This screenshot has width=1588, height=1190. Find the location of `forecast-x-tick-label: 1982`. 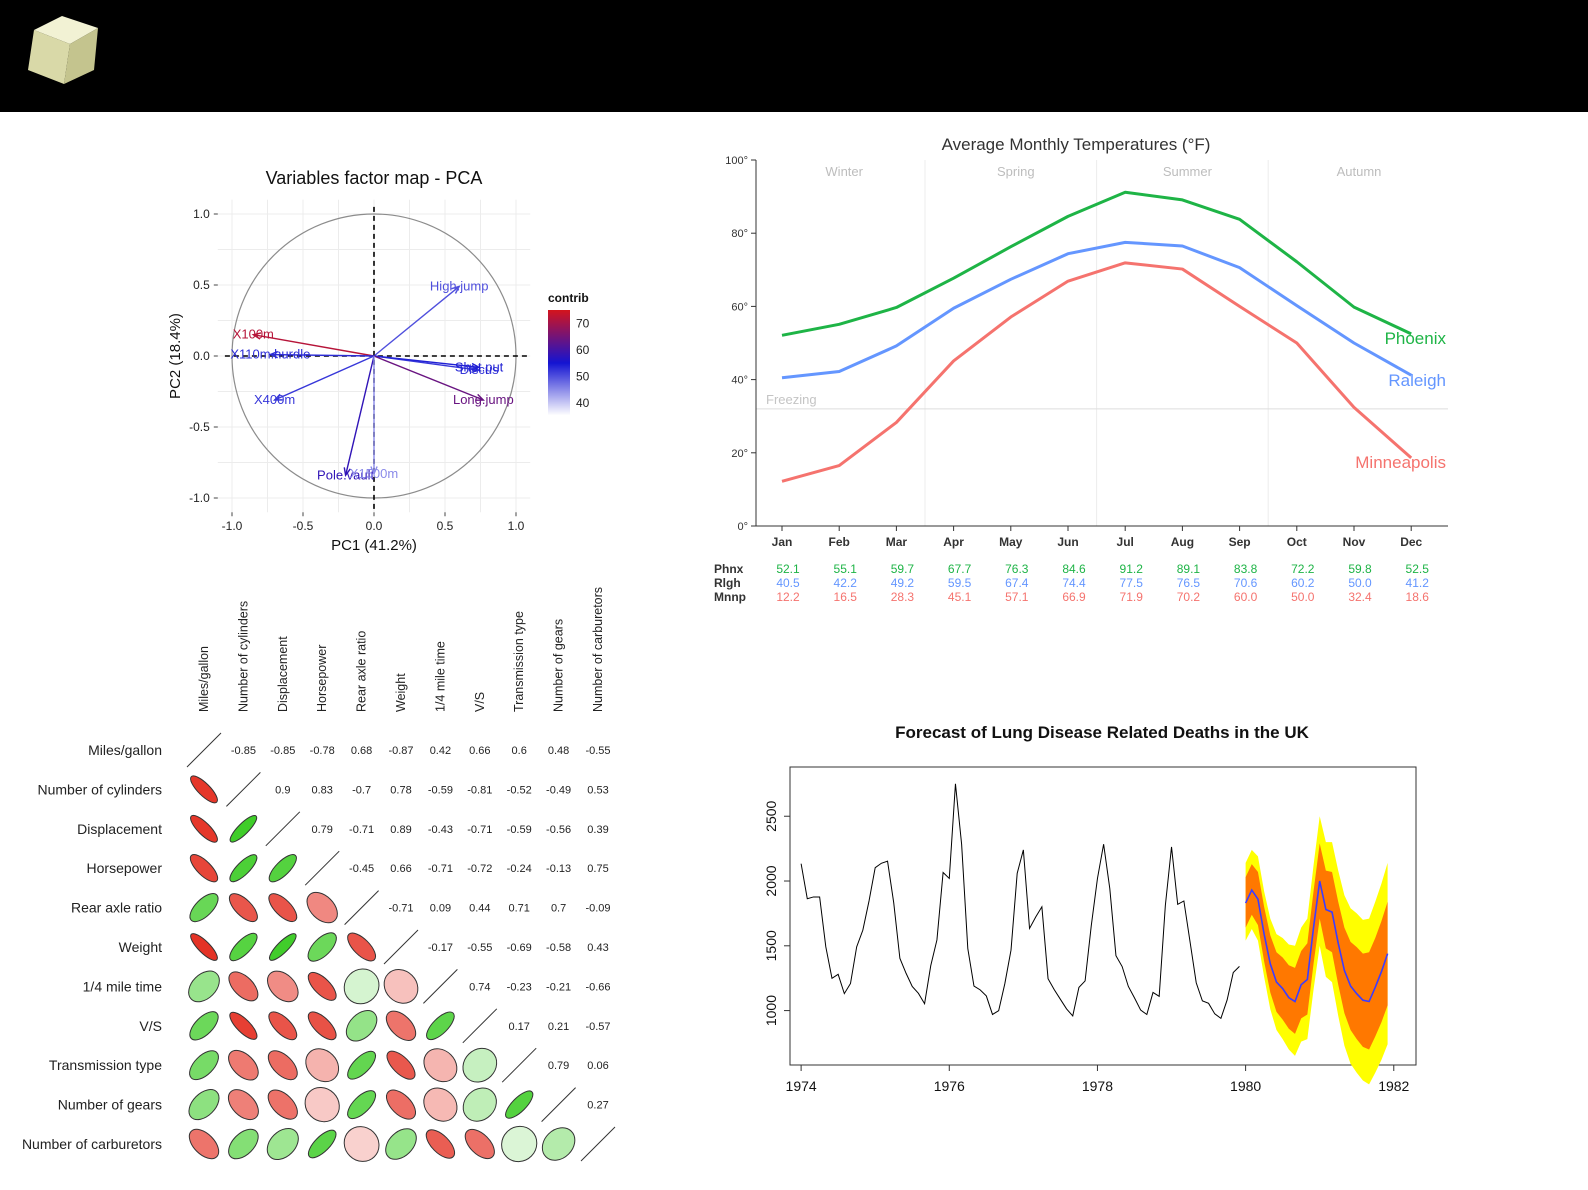

forecast-x-tick-label: 1982 is located at coordinates (1393, 1086).